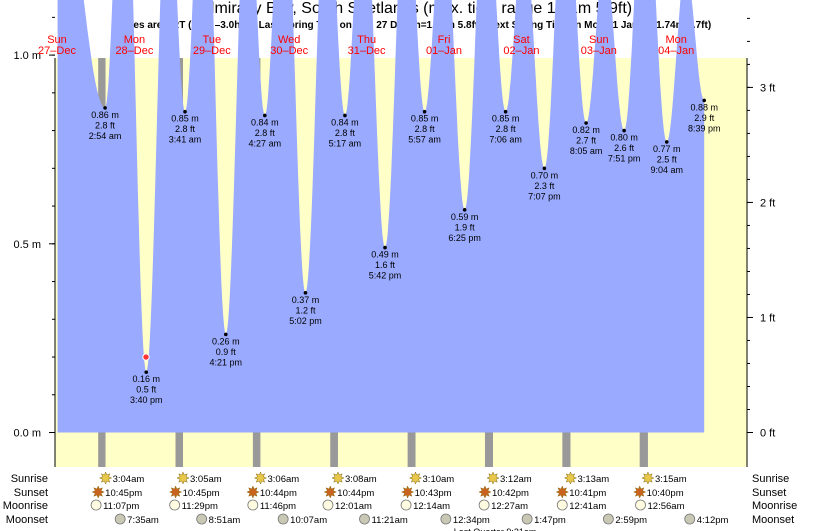 The width and height of the screenshot is (827, 531). I want to click on day-header-weekday: Thu, so click(366, 40).